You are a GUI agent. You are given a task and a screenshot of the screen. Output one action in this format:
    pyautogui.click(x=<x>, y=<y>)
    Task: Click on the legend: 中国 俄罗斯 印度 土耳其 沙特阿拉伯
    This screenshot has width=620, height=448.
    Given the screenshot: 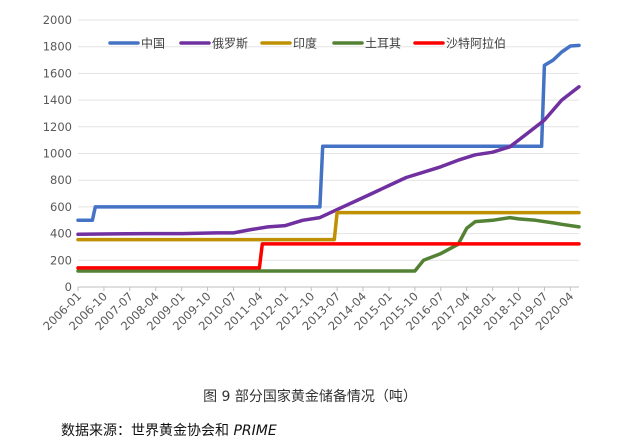 What is the action you would take?
    pyautogui.click(x=307, y=43)
    